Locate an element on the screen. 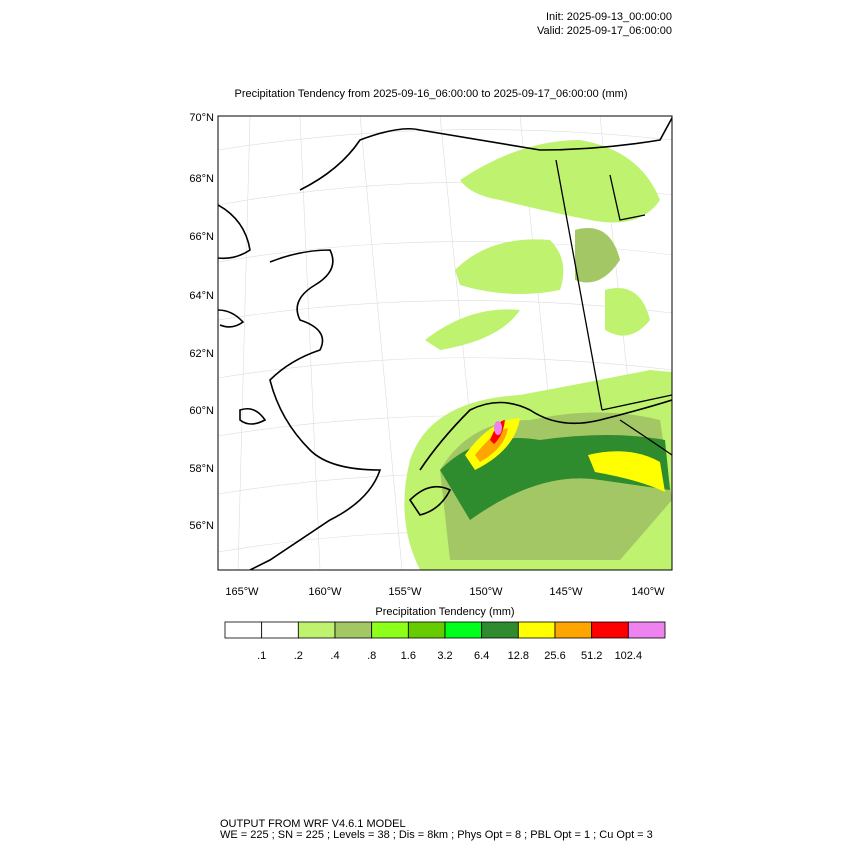 The height and width of the screenshot is (855, 850). colorbar-label: 51.2 is located at coordinates (591, 656).